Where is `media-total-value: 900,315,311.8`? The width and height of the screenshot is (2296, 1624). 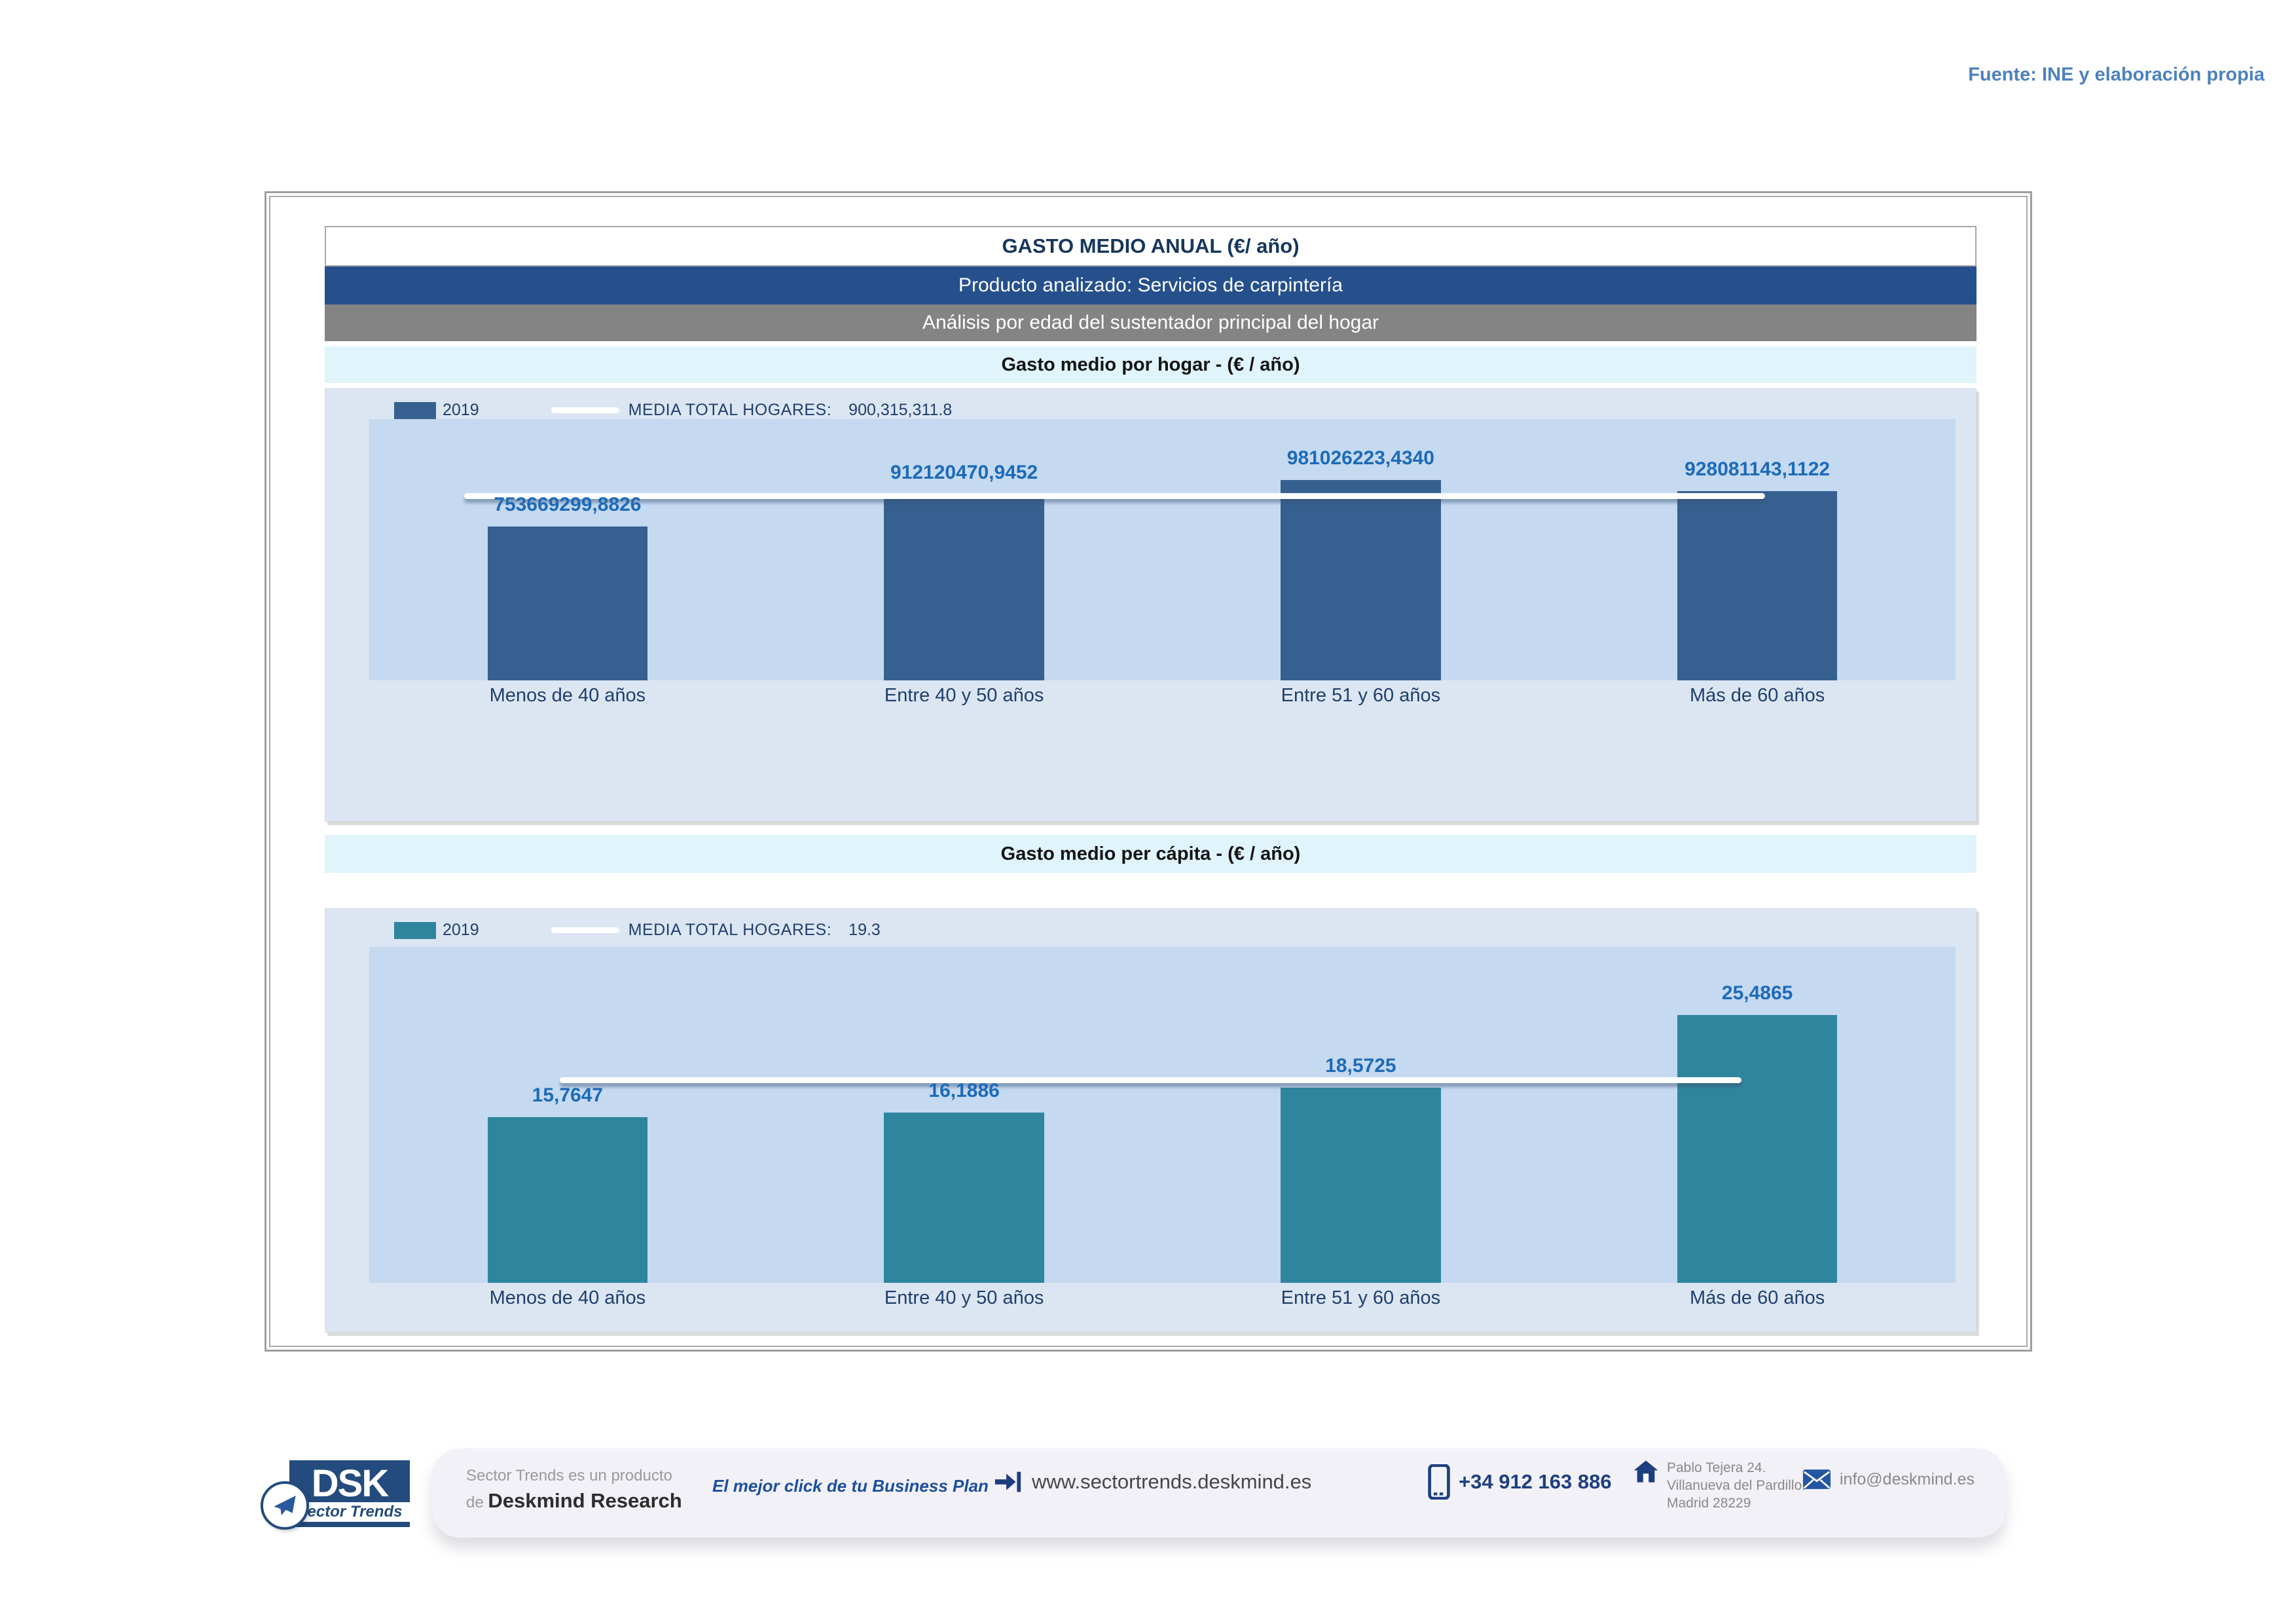 media-total-value: 900,315,311.8 is located at coordinates (900, 410).